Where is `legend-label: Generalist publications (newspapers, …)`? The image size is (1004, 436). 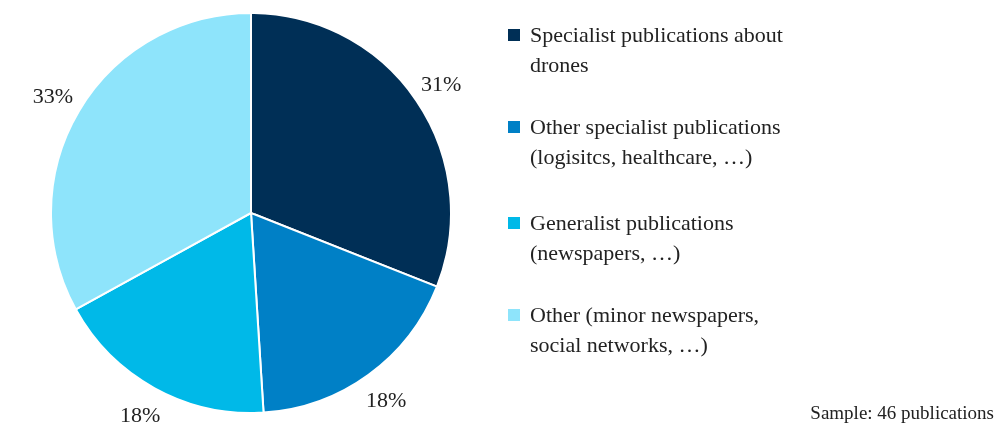 legend-label: Generalist publications (newspapers, …) is located at coordinates (632, 238).